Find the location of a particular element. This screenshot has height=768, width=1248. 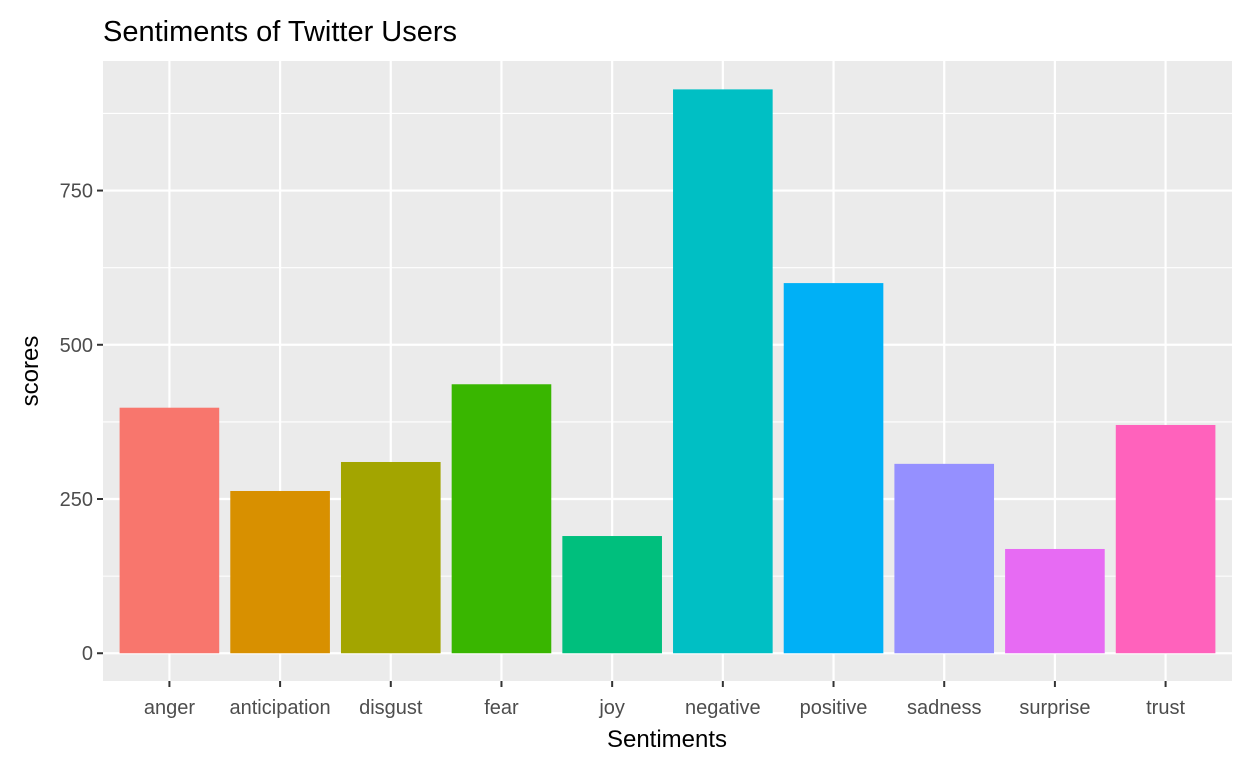

bar-surprise is located at coordinates (1055, 601).